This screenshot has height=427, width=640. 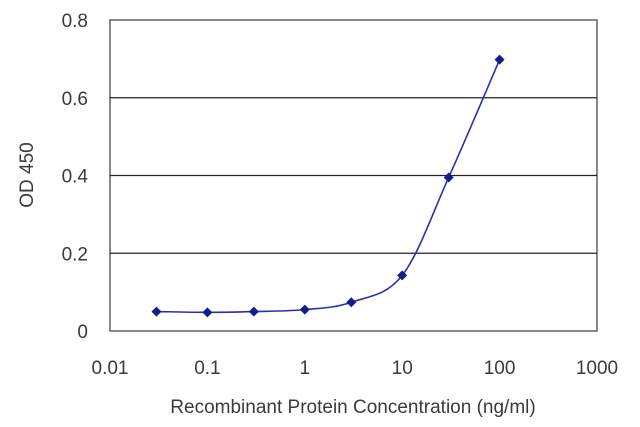 What do you see at coordinates (207, 368) in the screenshot?
I see `x-tick-label: 0.1` at bounding box center [207, 368].